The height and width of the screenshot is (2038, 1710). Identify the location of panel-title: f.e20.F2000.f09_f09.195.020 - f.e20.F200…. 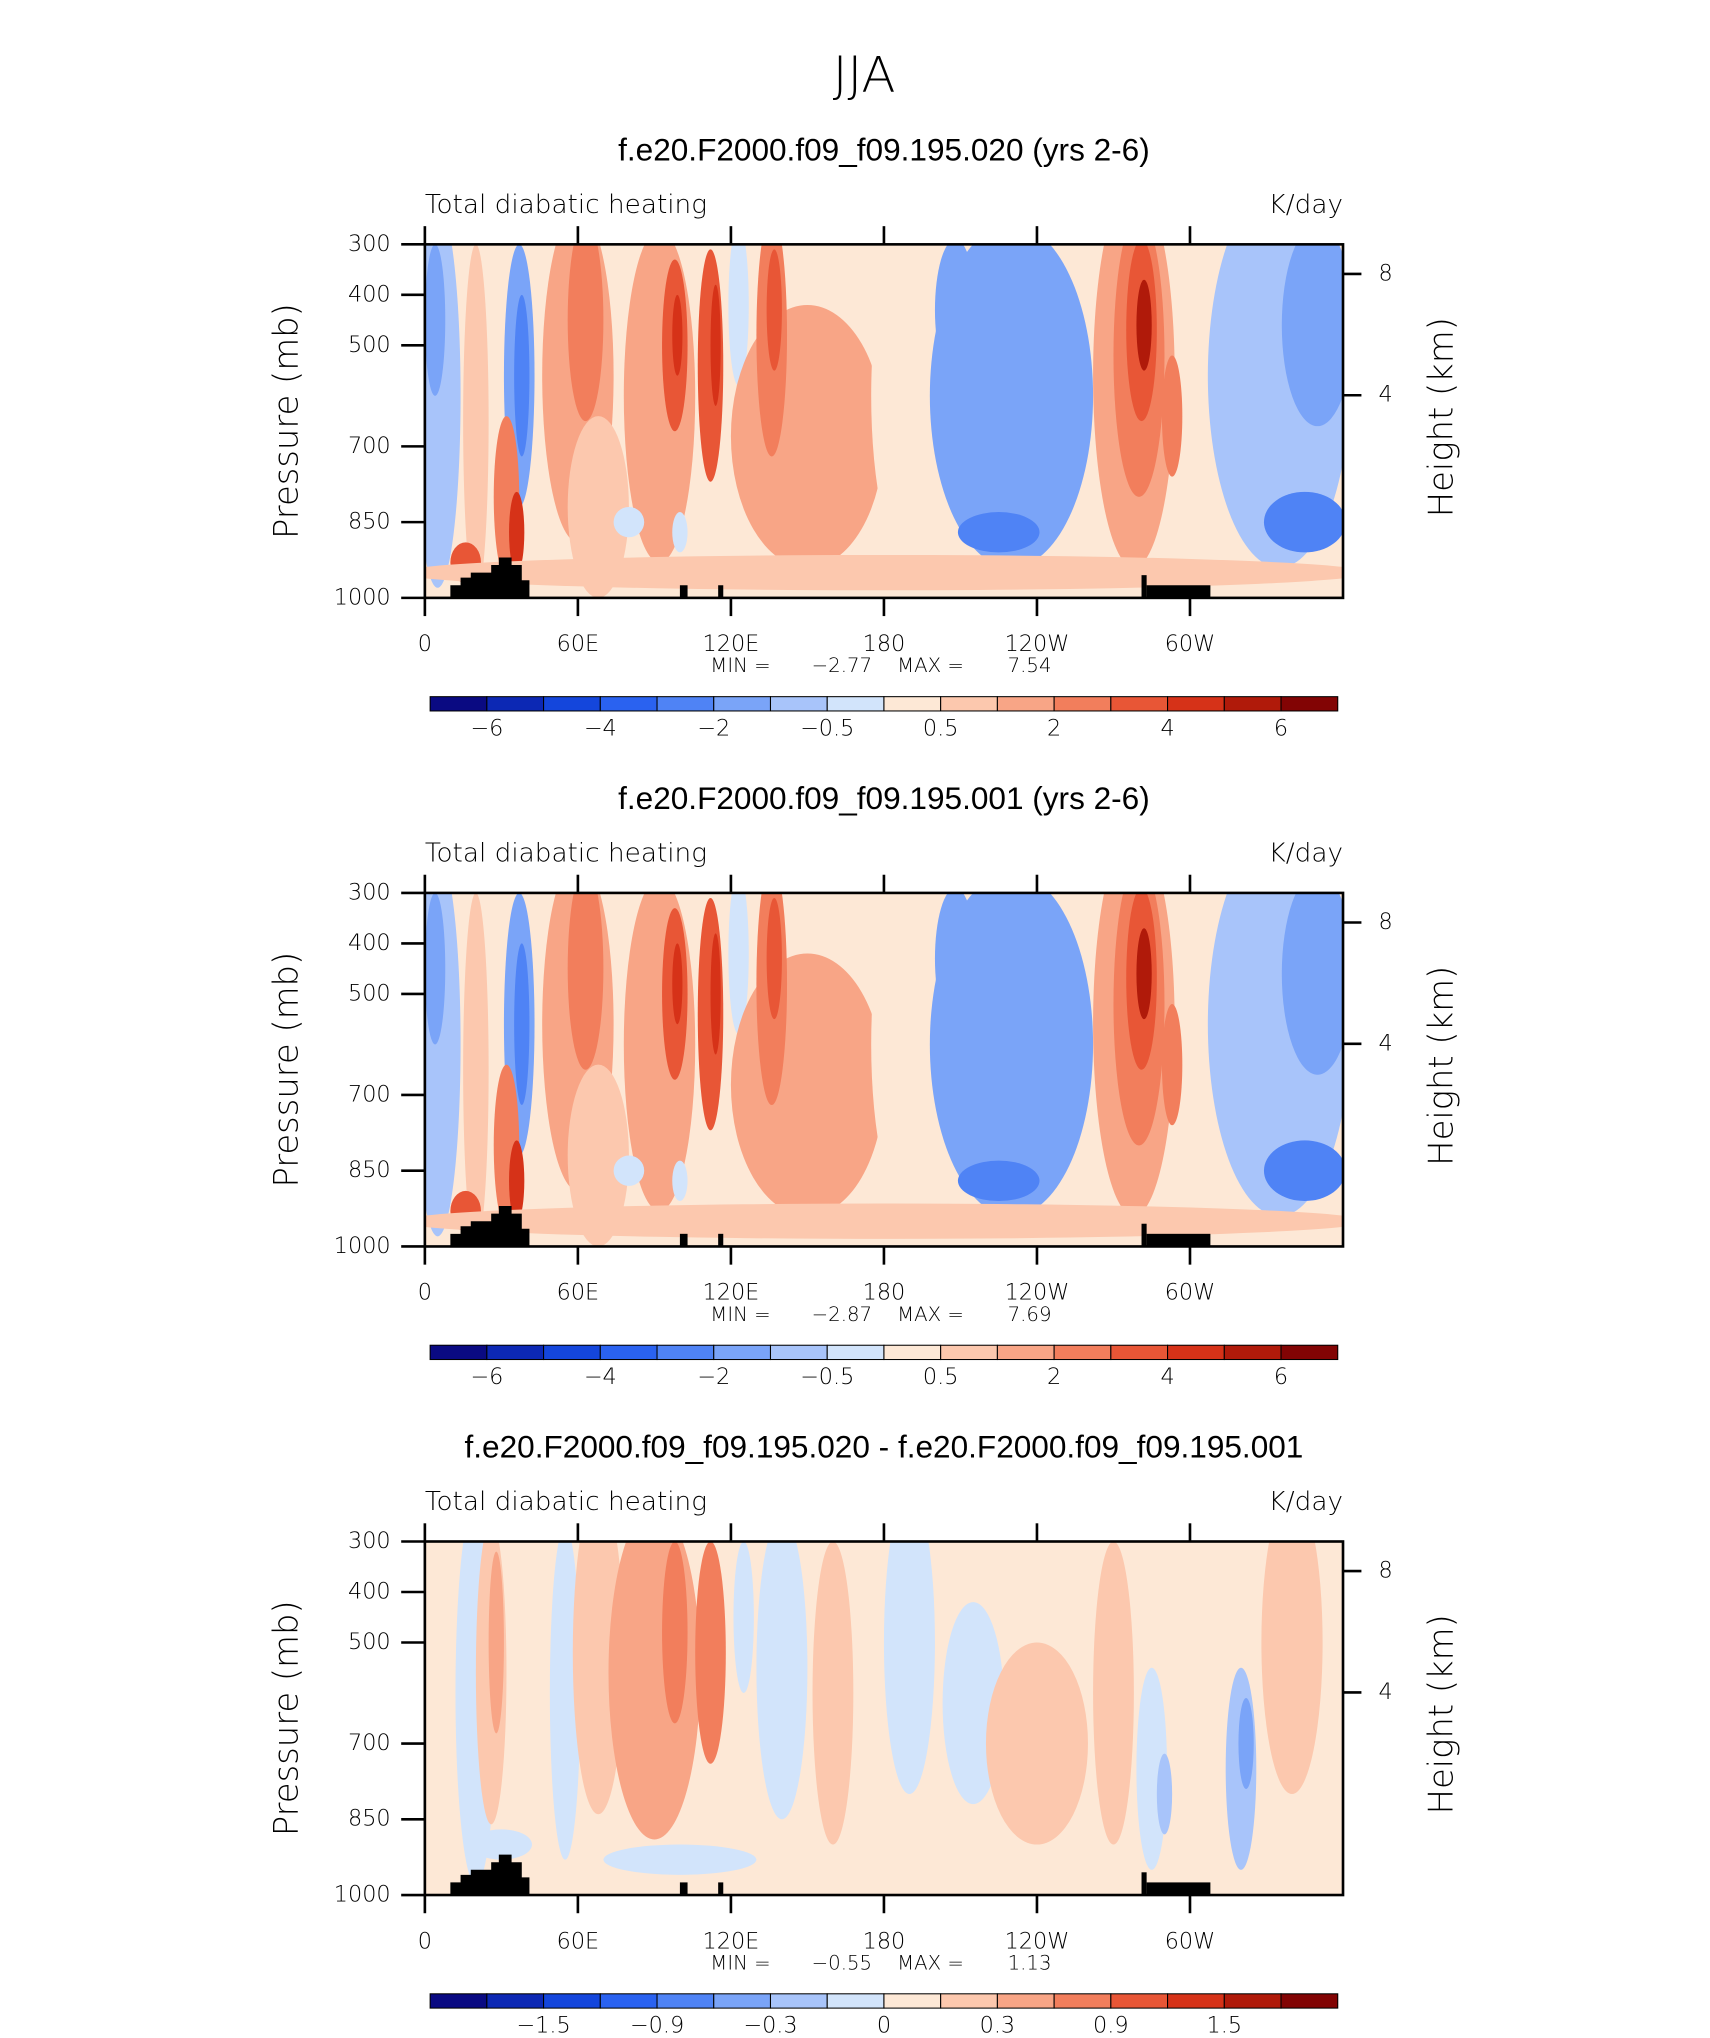
(884, 1447).